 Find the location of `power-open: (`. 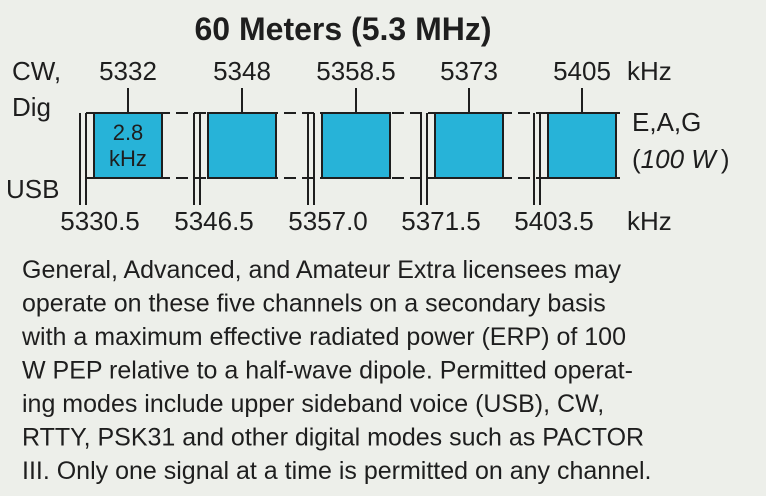

power-open: ( is located at coordinates (636, 159).